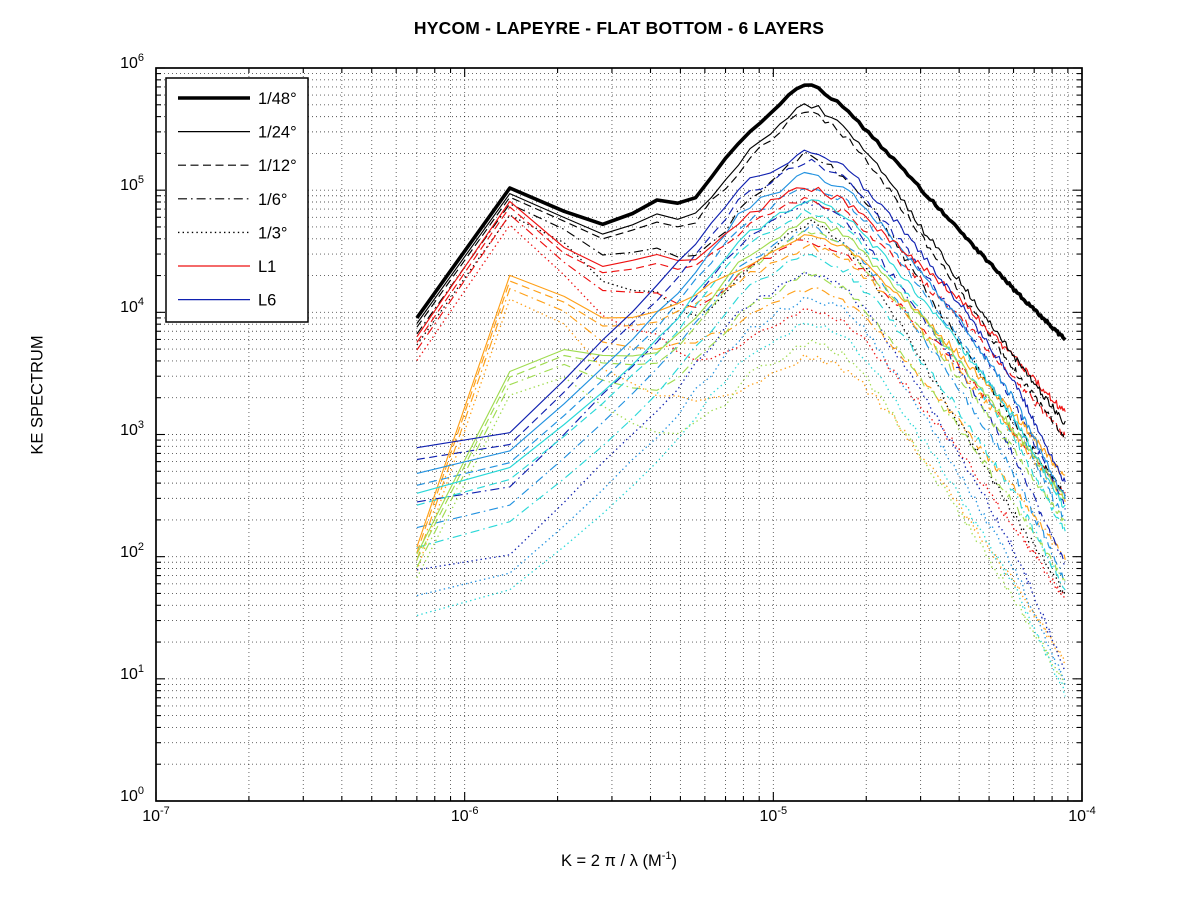 Image resolution: width=1200 pixels, height=901 pixels. Describe the element at coordinates (666, 856) in the screenshot. I see `x-axis-label-exponent: -1` at that location.